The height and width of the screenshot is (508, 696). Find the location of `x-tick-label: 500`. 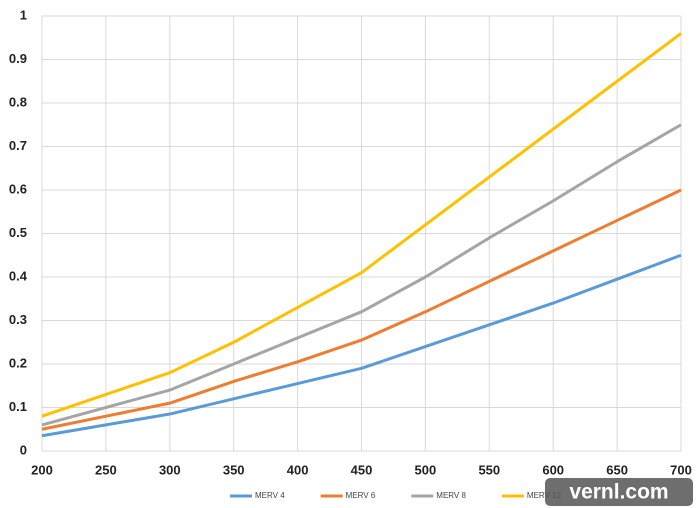

x-tick-label: 500 is located at coordinates (426, 469).